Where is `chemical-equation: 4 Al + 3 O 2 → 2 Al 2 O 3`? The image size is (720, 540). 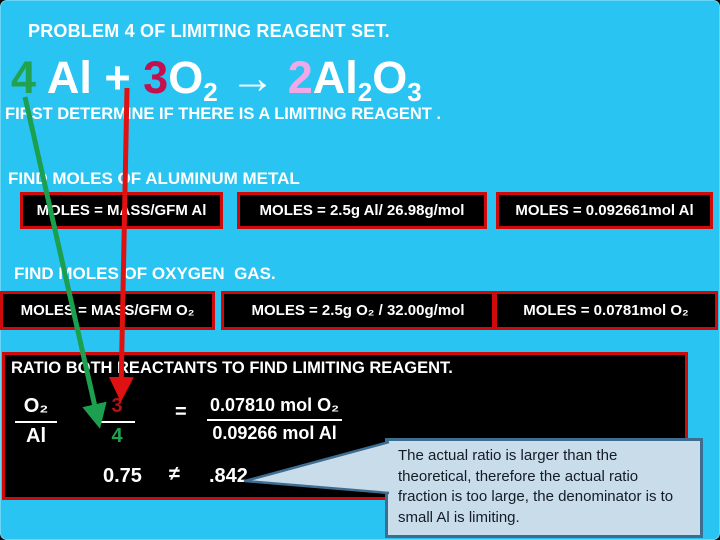
chemical-equation: 4 Al + 3 O 2 → 2 Al 2 O 3 is located at coordinates (216, 79).